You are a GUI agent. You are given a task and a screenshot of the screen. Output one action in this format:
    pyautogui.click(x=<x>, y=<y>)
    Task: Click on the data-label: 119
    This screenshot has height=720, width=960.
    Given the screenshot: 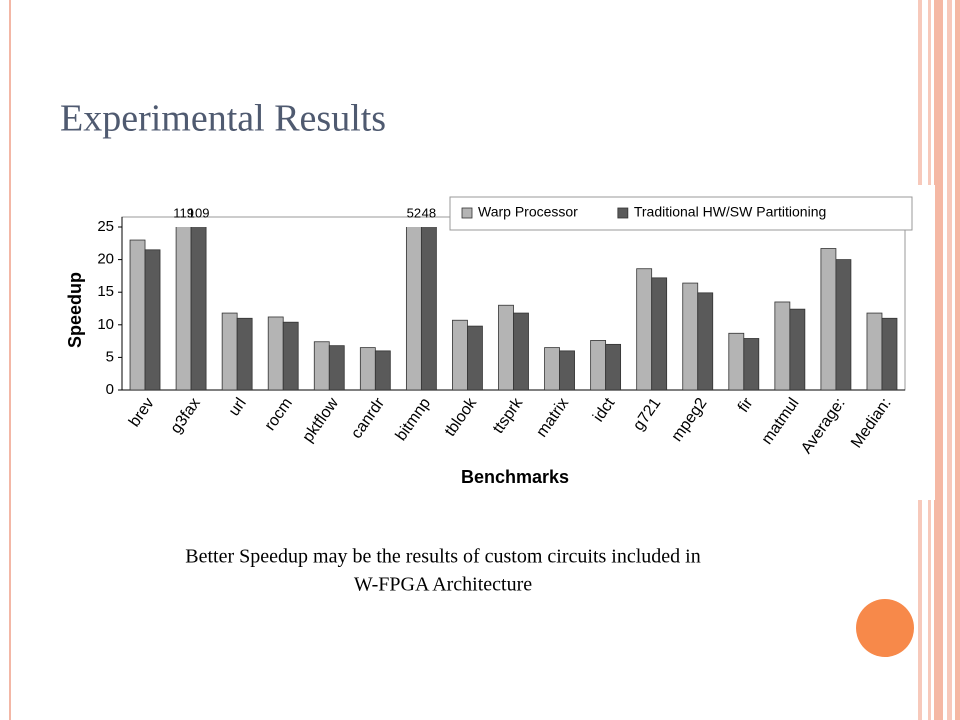 What is the action you would take?
    pyautogui.click(x=183, y=212)
    